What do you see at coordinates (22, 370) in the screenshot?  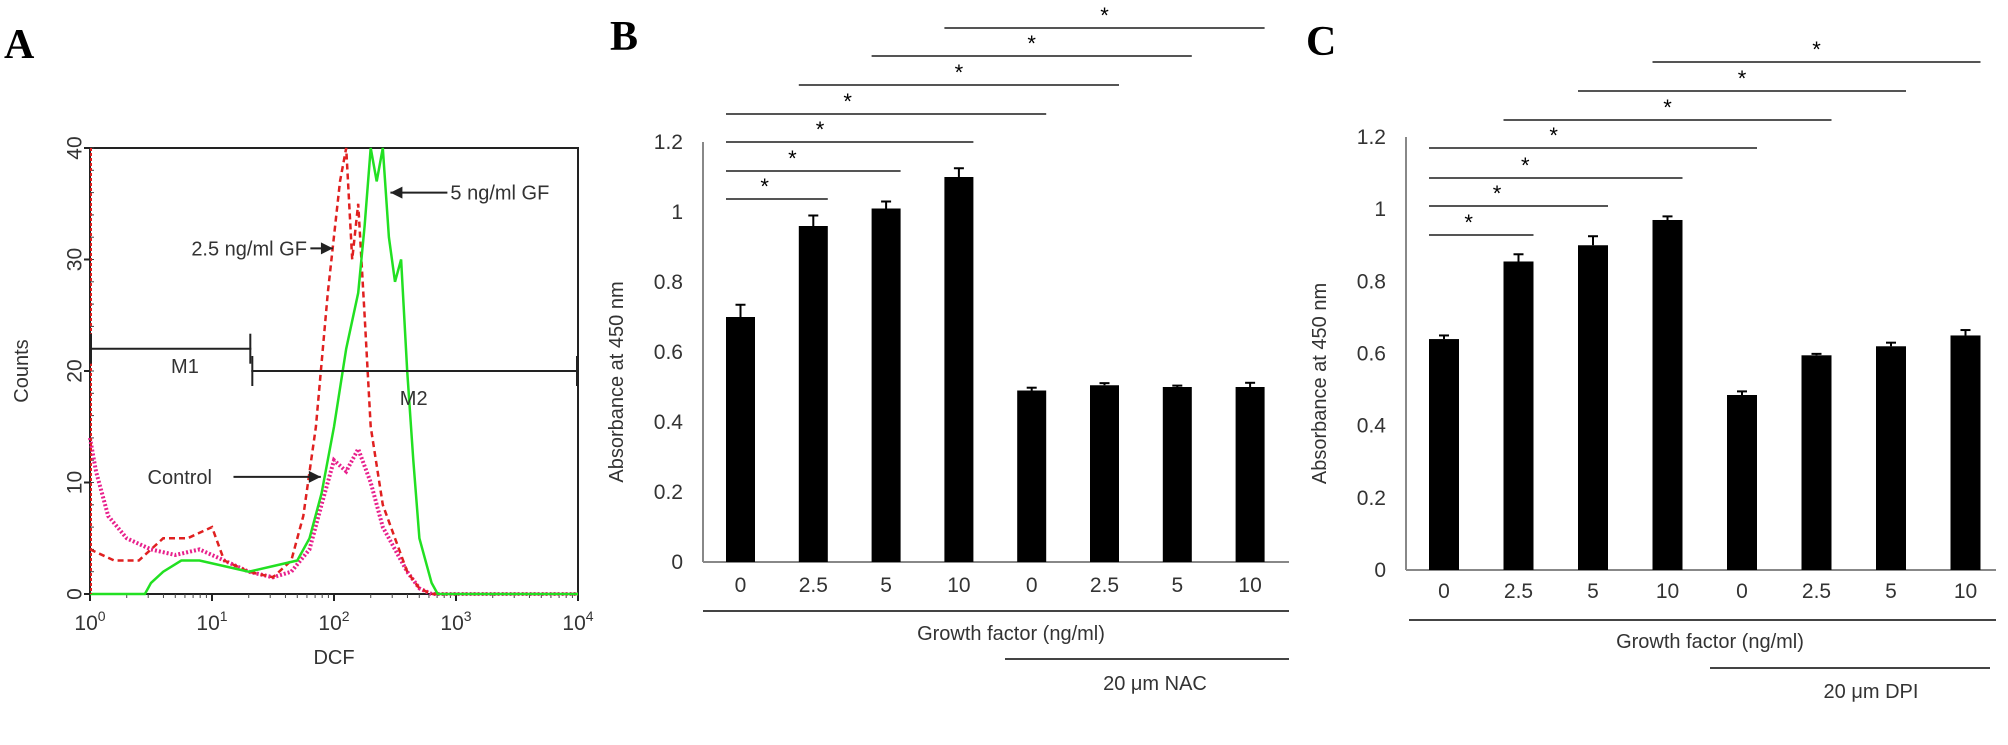 I see `y-axis-label: Counts` at bounding box center [22, 370].